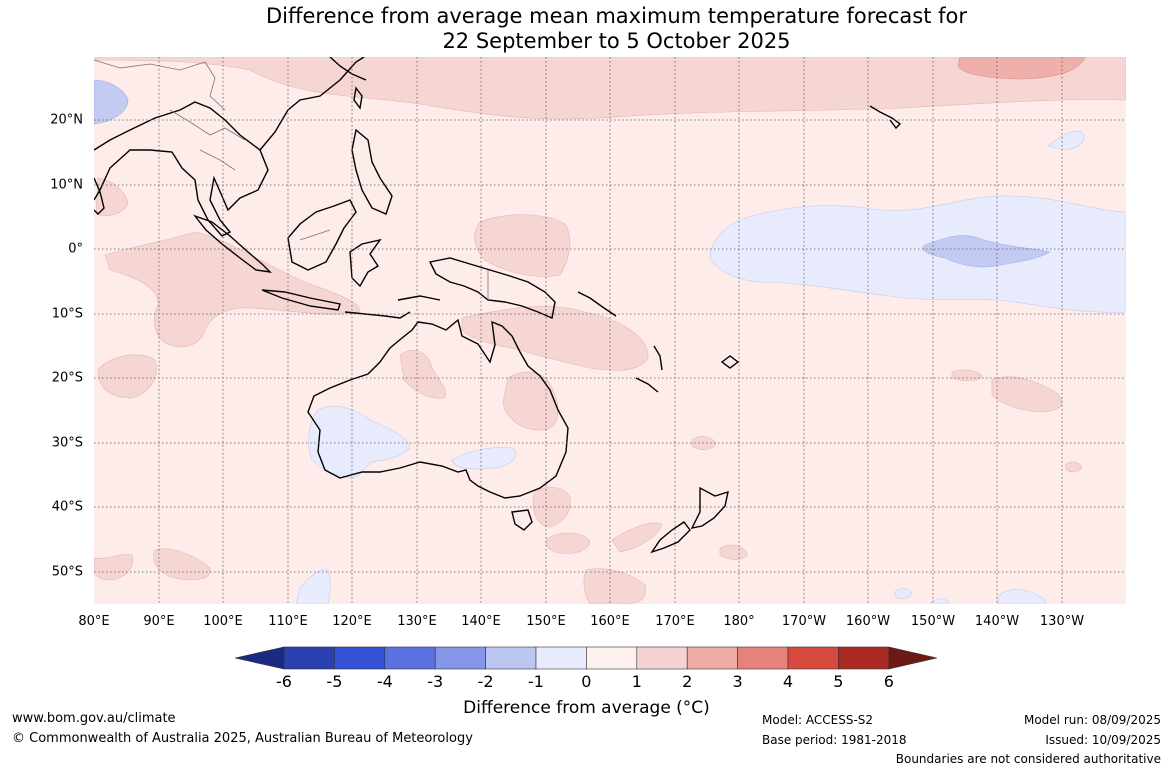 This screenshot has height=770, width=1173. Describe the element at coordinates (67, 378) in the screenshot. I see `latitude-tick-label: 20°S` at that location.